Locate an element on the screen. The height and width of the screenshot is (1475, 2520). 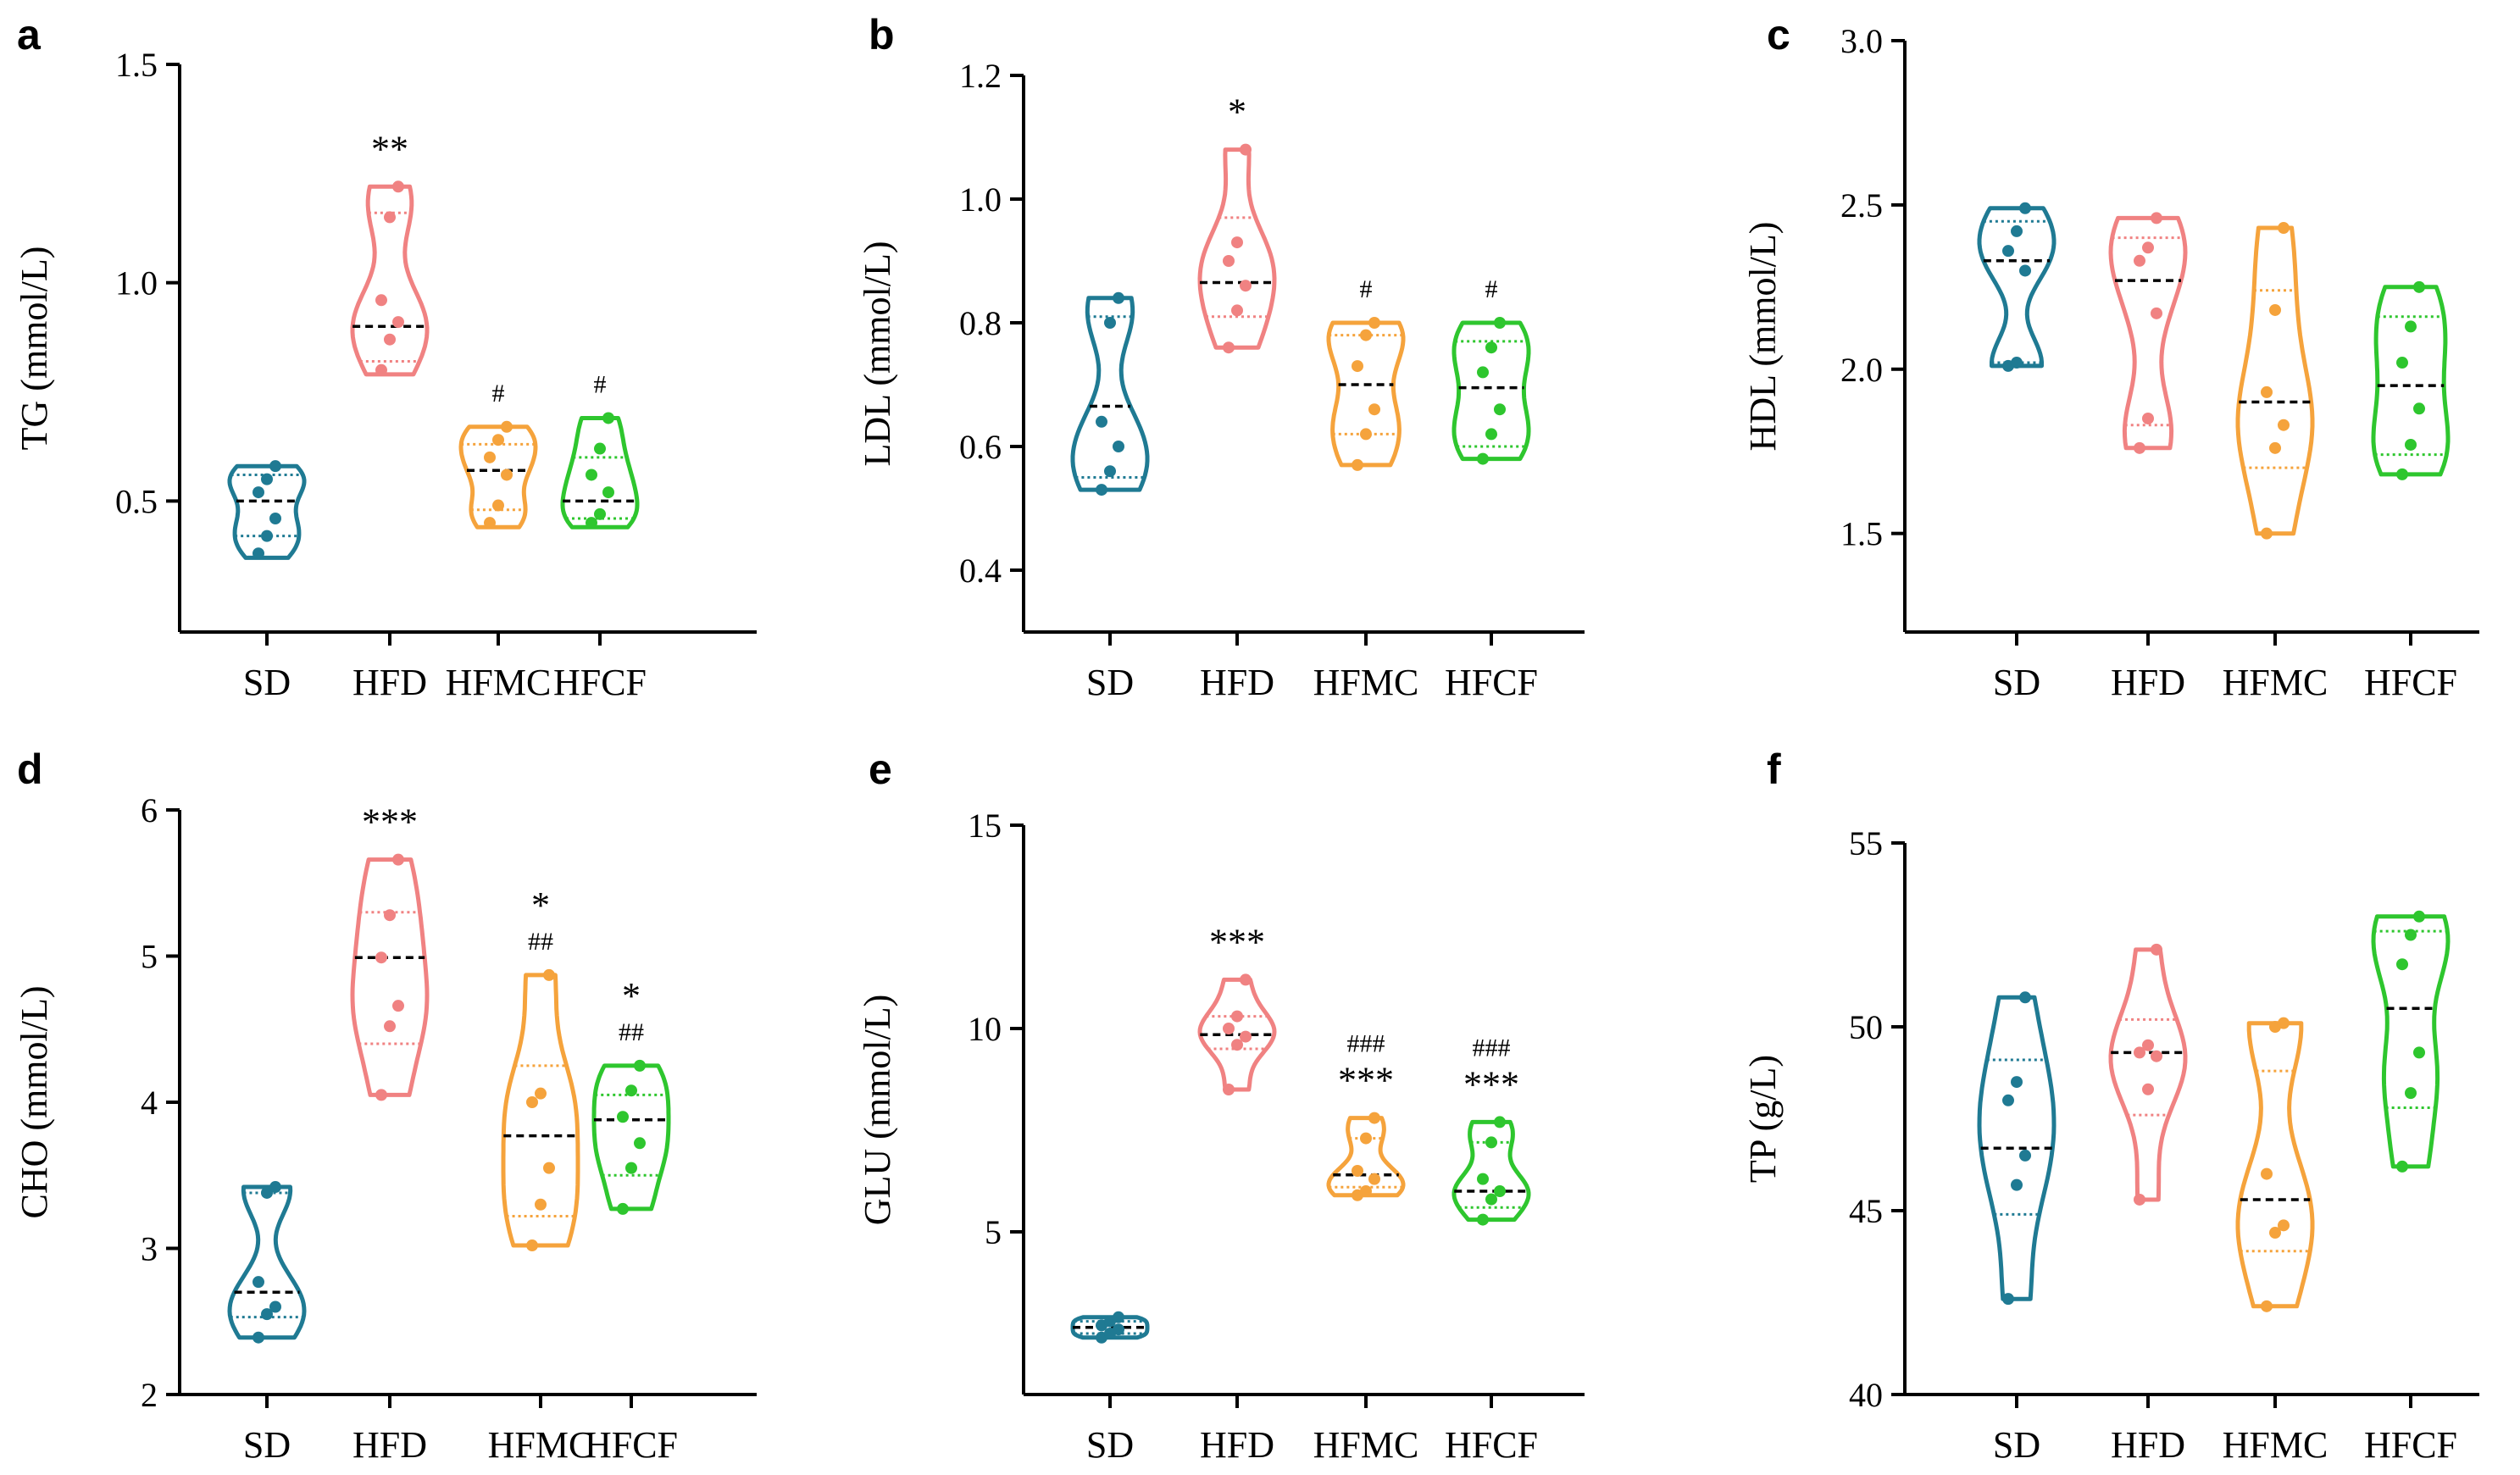
x-tick-label-hfmc: HFMC is located at coordinates (1366, 682).